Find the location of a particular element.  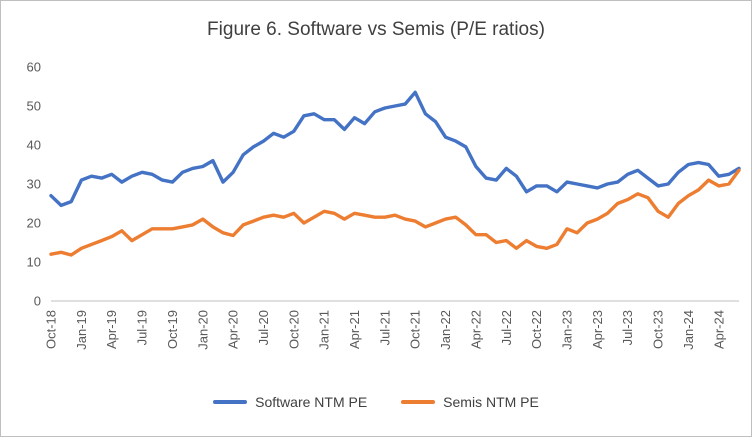

y-tick-label: 40 is located at coordinates (34, 145).